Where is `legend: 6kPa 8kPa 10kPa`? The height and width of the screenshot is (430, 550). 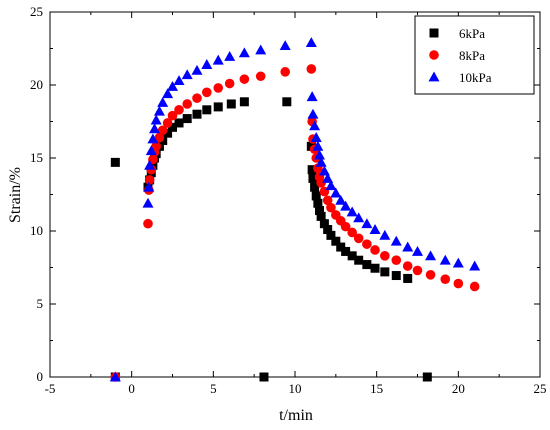 legend: 6kPa 8kPa 10kPa is located at coordinates (474, 55).